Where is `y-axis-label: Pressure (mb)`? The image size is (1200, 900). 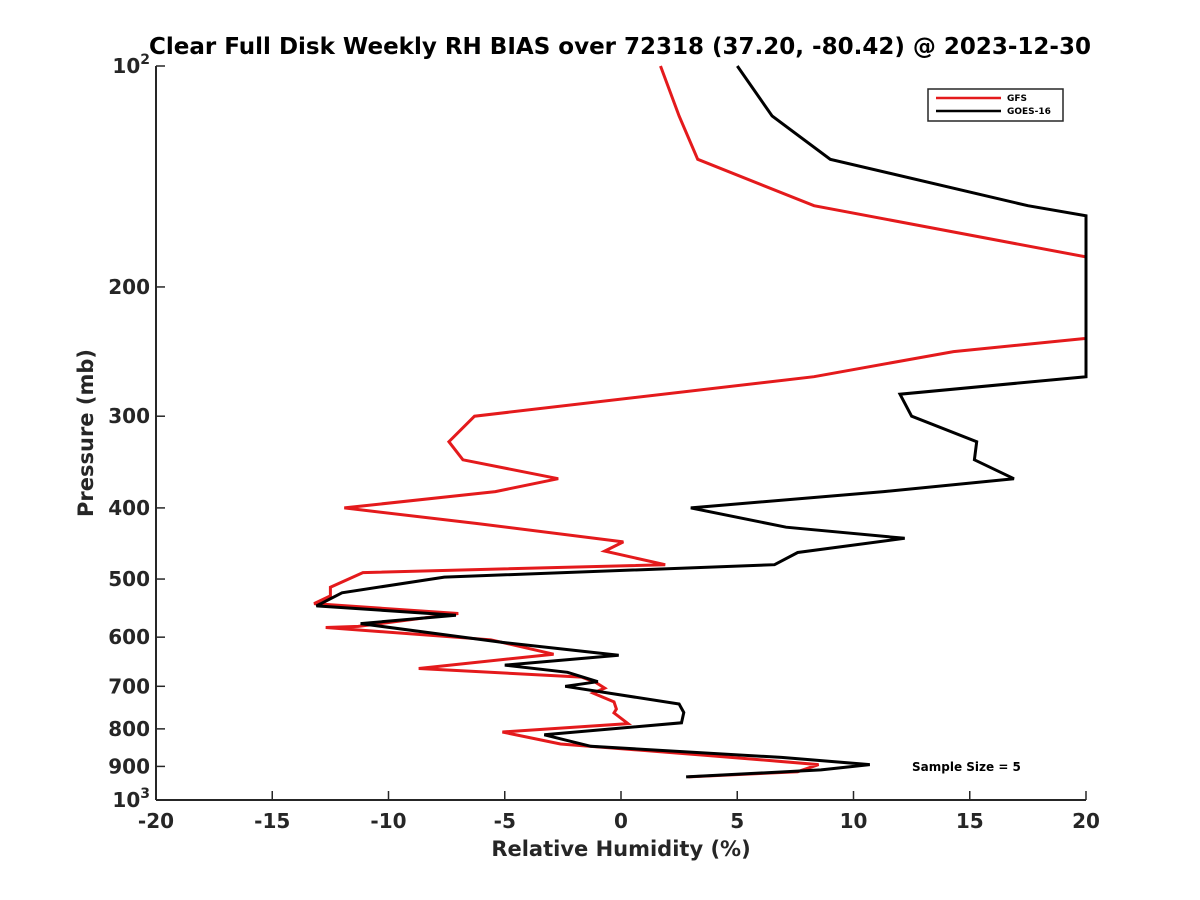
y-axis-label: Pressure (mb) is located at coordinates (86, 433).